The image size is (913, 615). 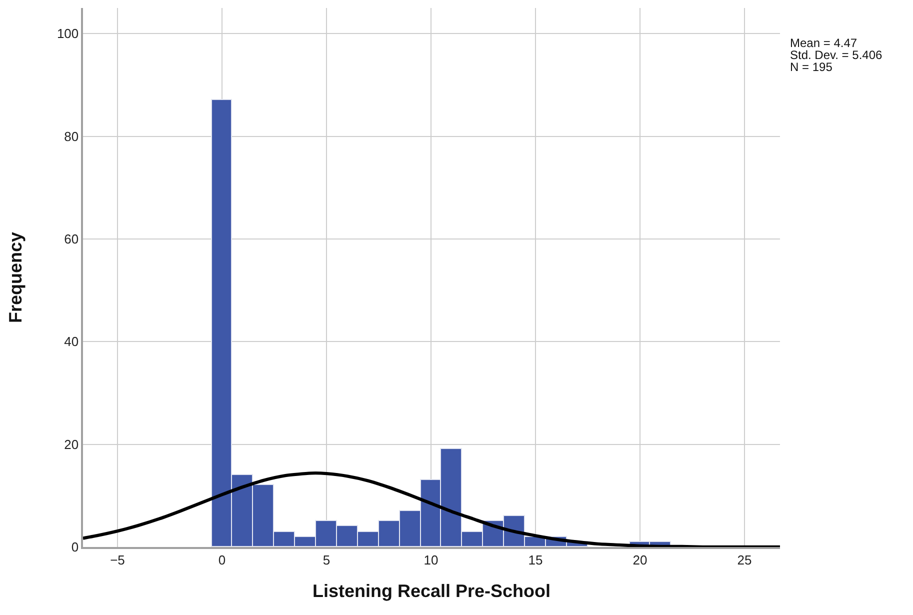 I want to click on x-tick-label: 20, so click(x=640, y=560).